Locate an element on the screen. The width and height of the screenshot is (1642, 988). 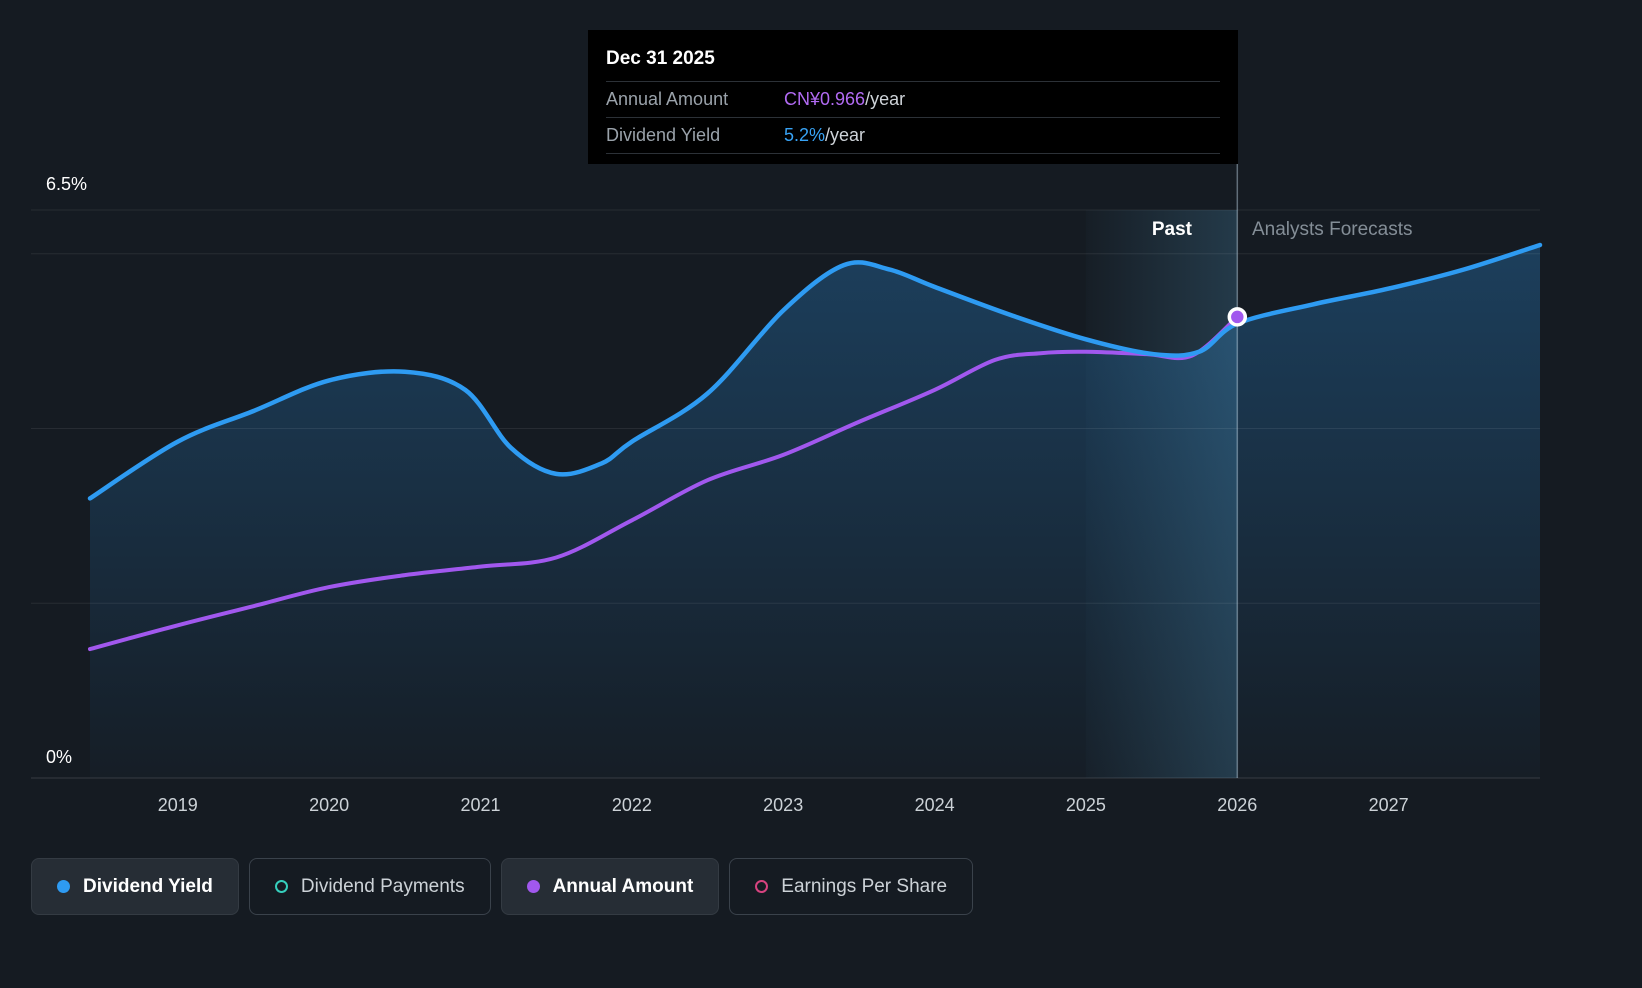
legend-earnings-per-share: Earnings Per Share is located at coordinates (851, 886).